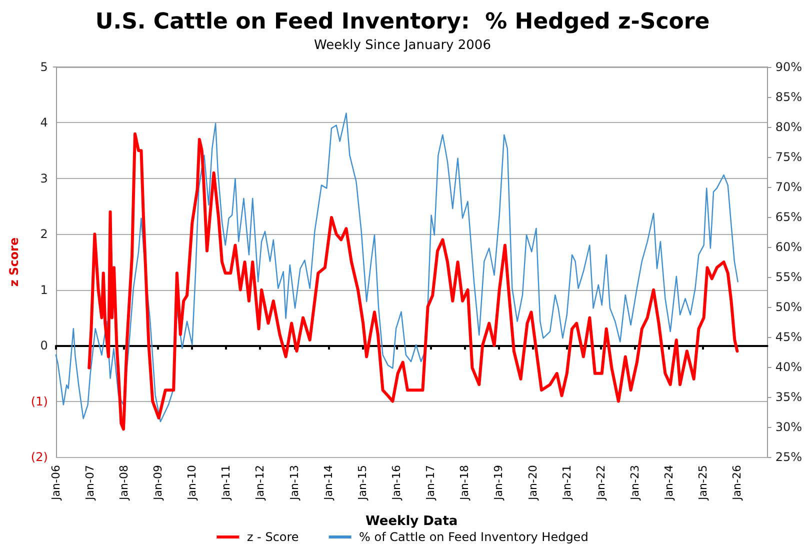  Describe the element at coordinates (294, 483) in the screenshot. I see `x-tick-label: Jan-13` at that location.